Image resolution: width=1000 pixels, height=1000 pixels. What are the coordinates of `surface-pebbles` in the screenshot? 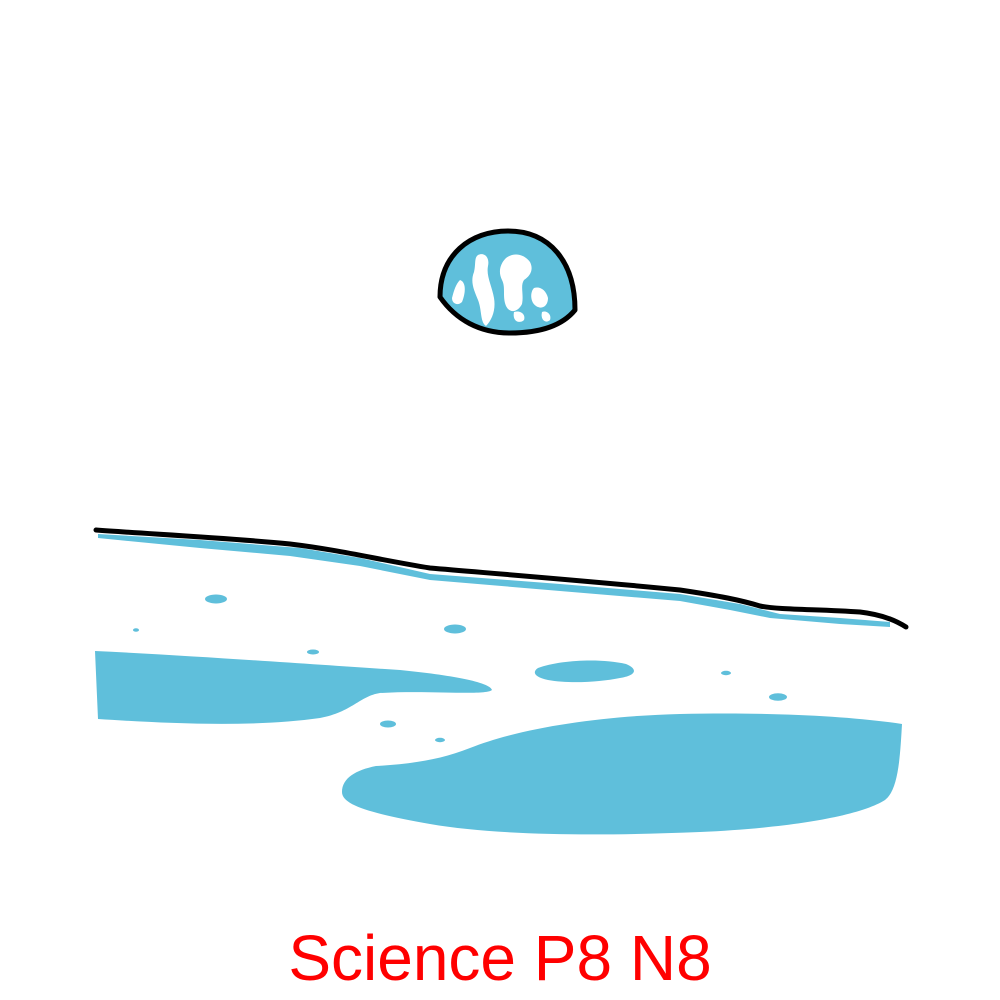 It's located at (460, 668).